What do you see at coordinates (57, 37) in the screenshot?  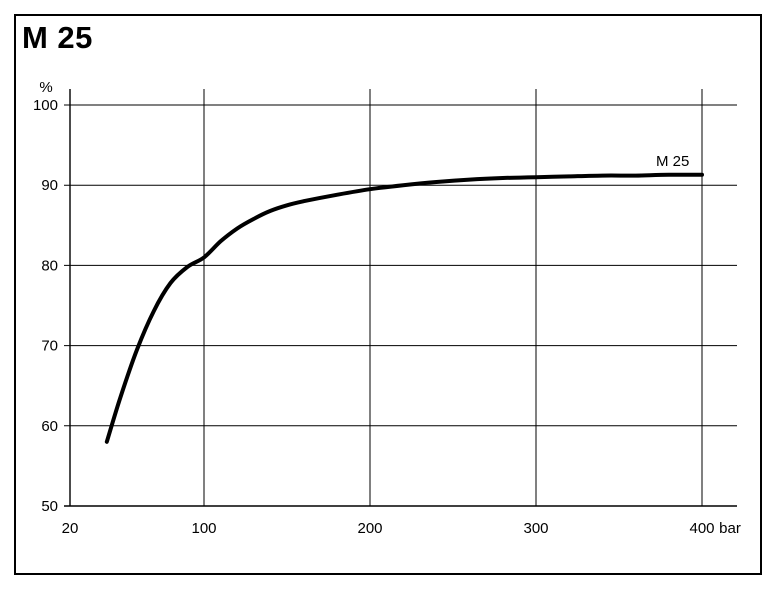 I see `chart-title: M 25` at bounding box center [57, 37].